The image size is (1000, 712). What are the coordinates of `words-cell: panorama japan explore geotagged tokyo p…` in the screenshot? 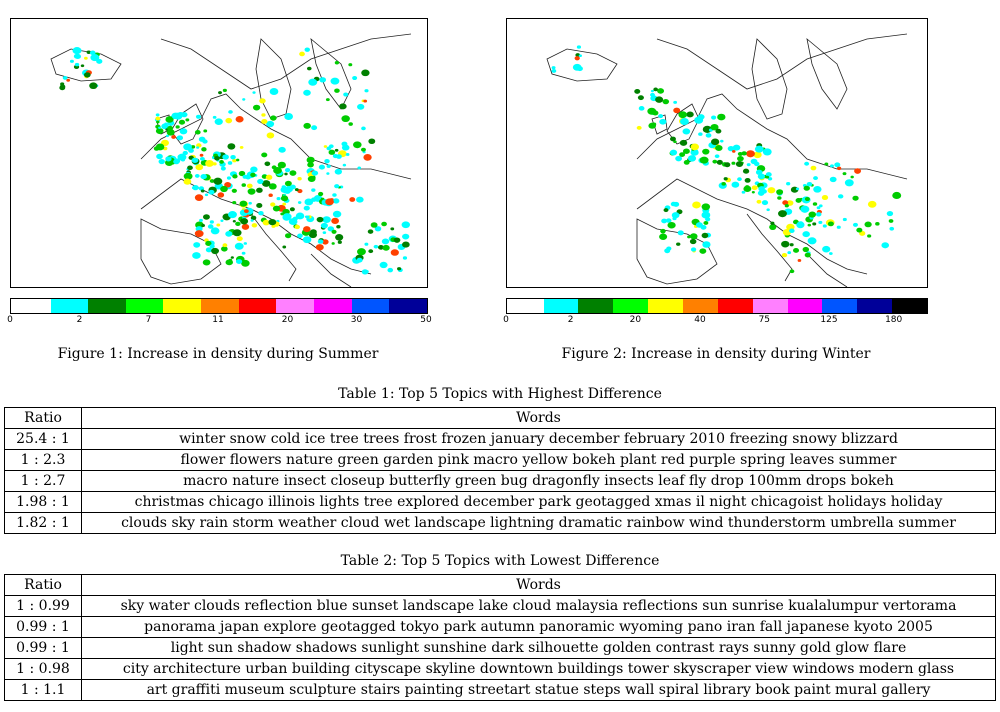 It's located at (538, 627).